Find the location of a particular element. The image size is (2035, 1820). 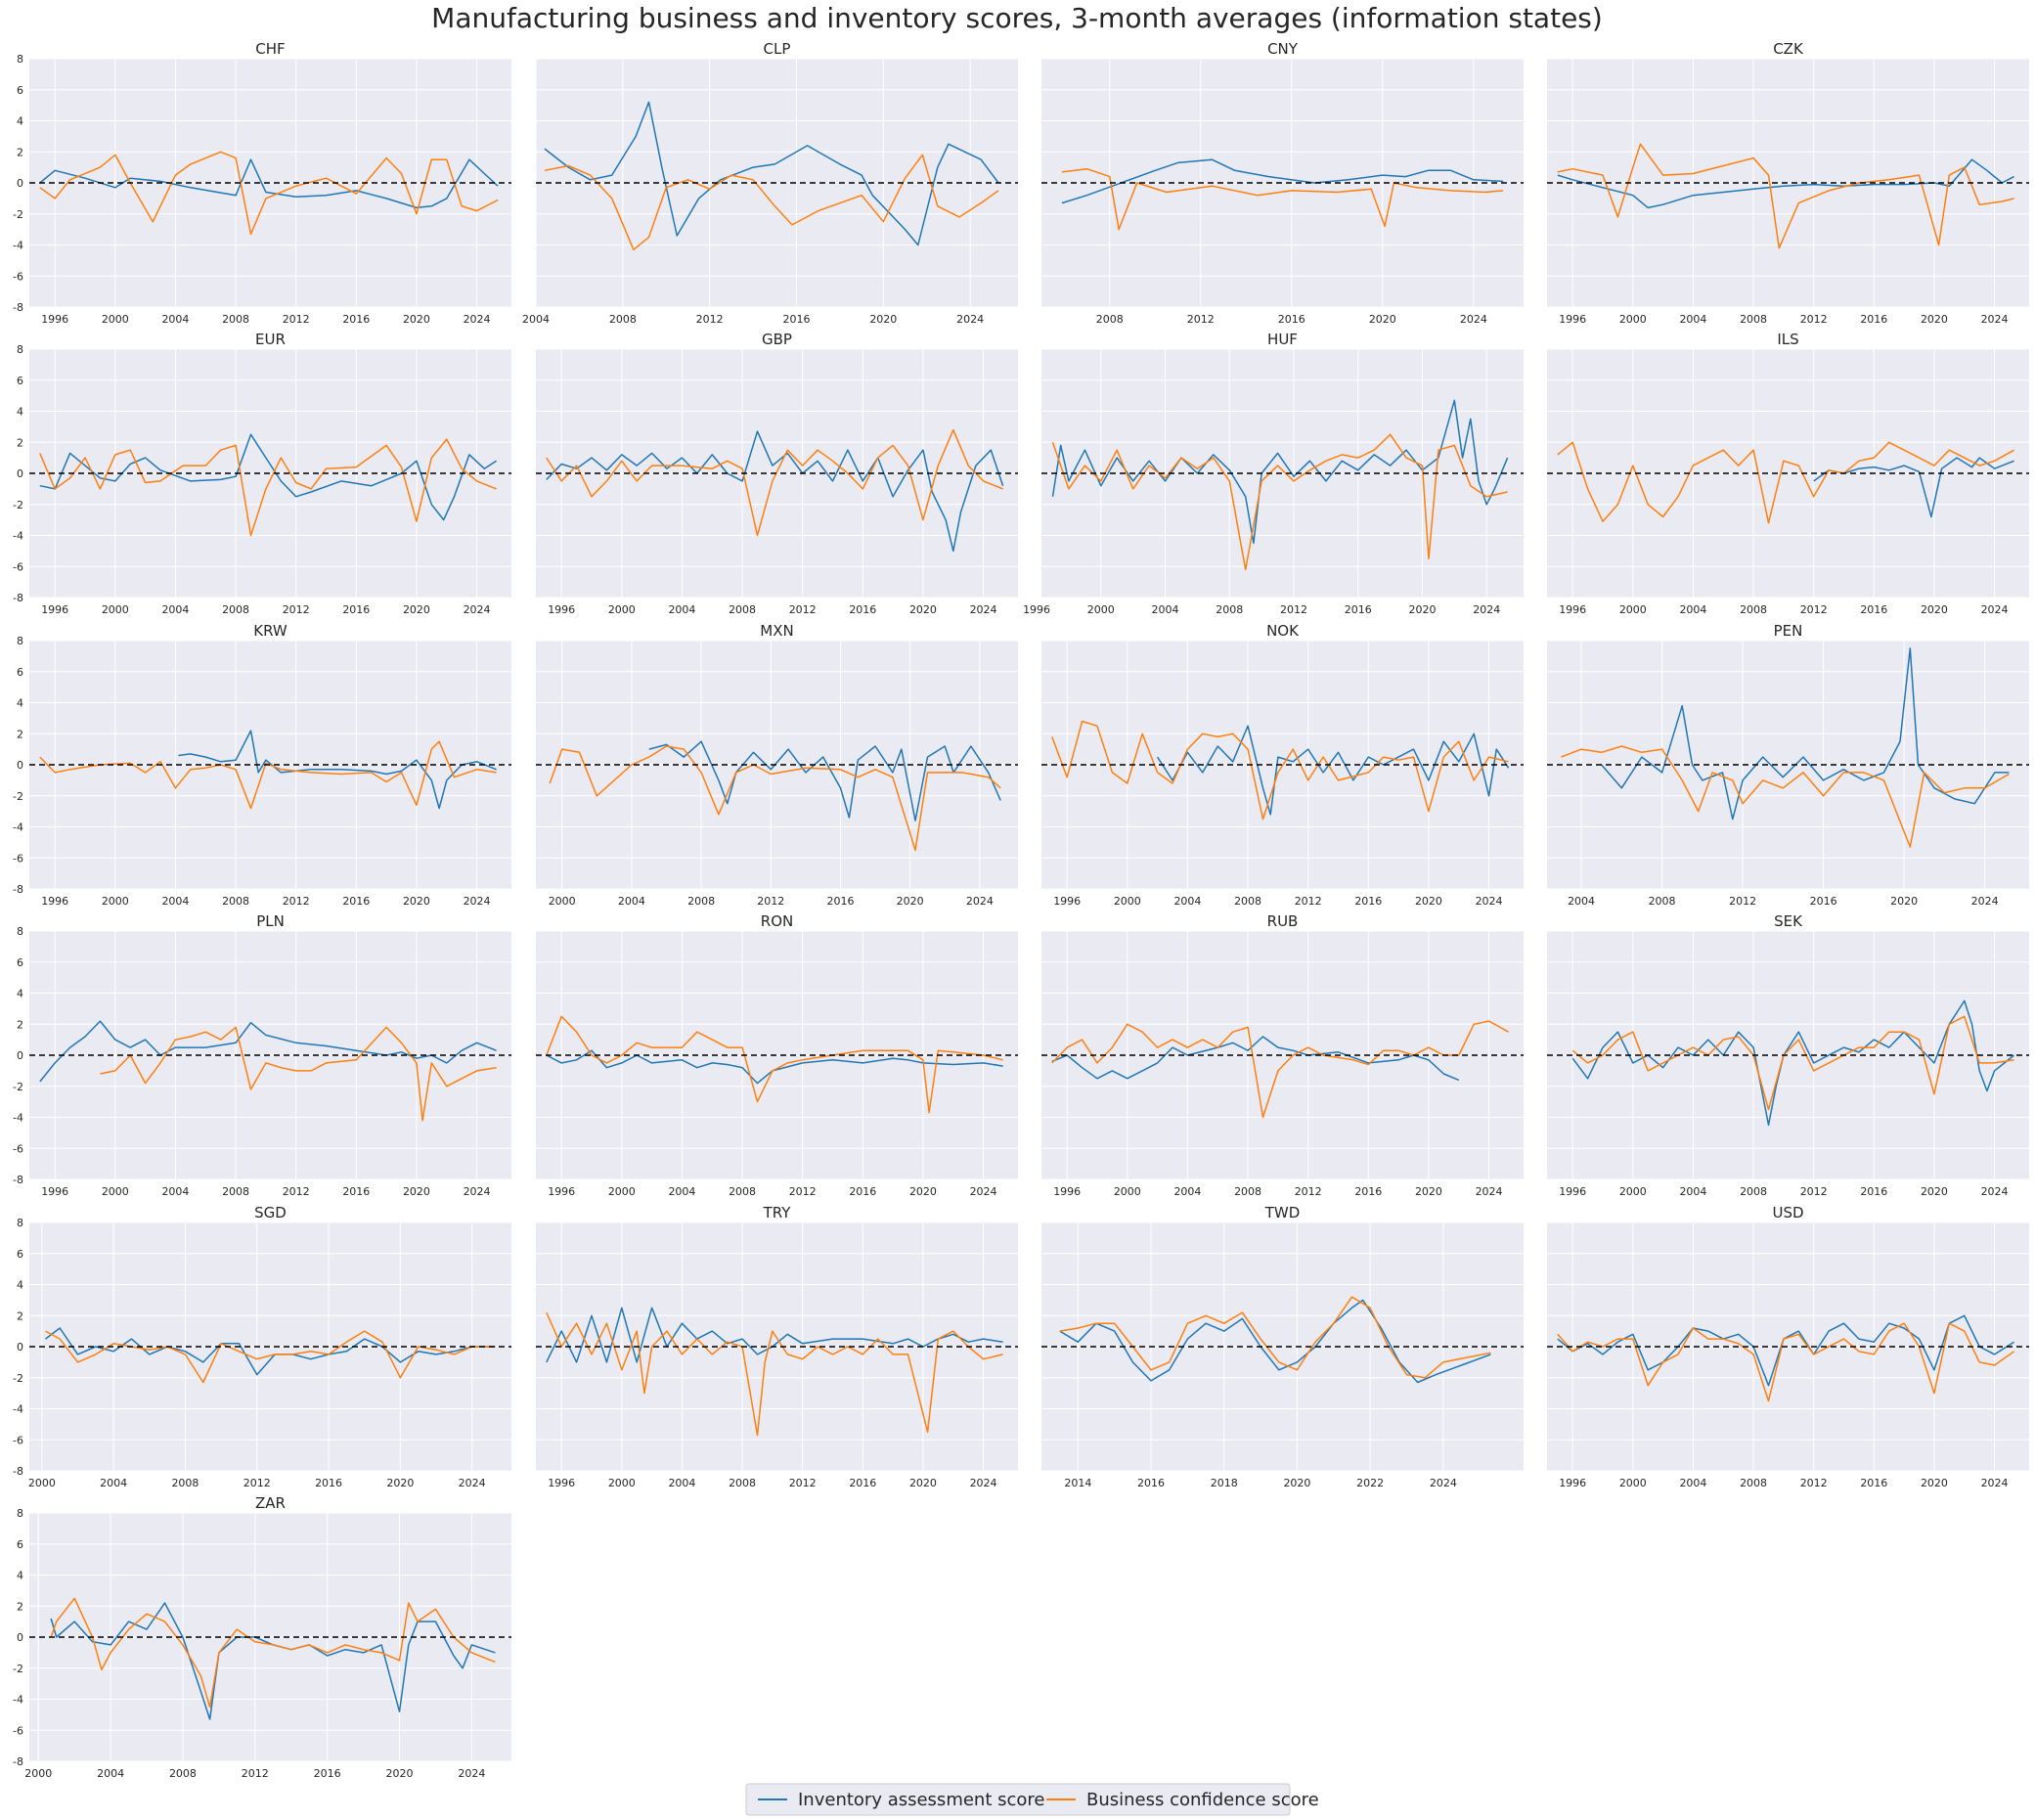

panel-title: PEN is located at coordinates (1788, 631).